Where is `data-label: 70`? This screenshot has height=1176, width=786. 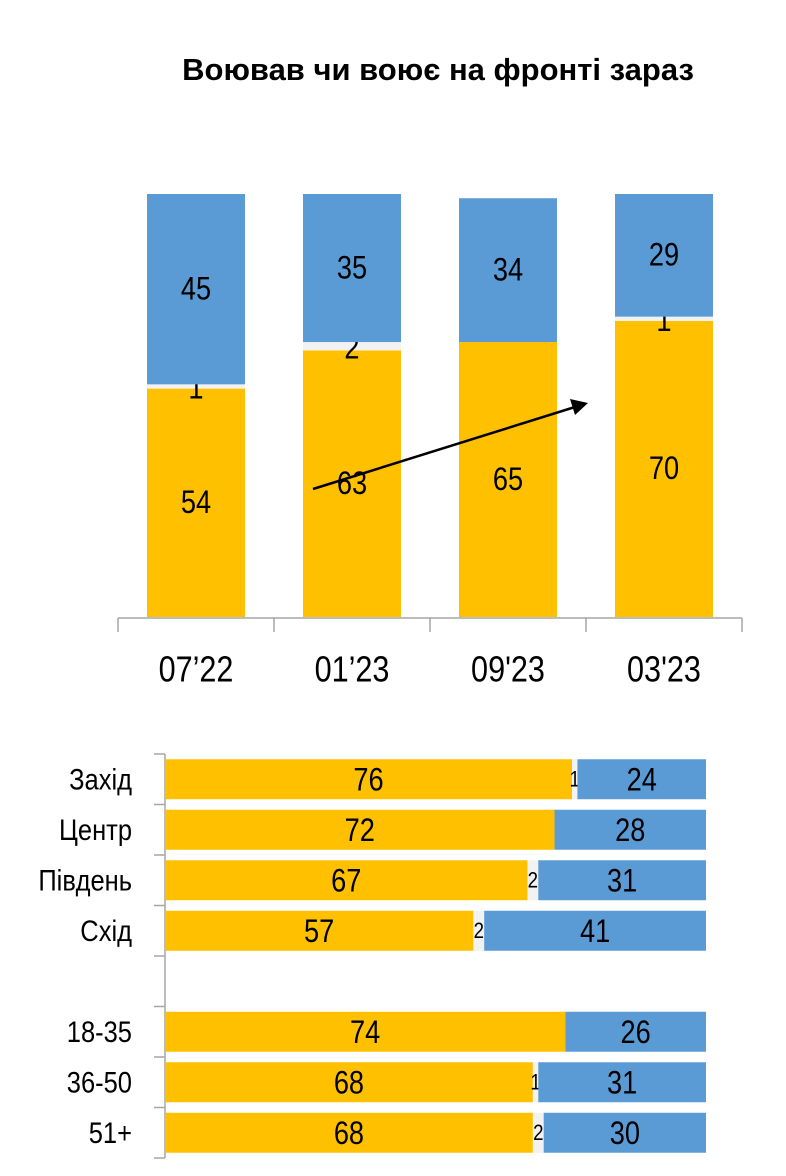
data-label: 70 is located at coordinates (664, 469).